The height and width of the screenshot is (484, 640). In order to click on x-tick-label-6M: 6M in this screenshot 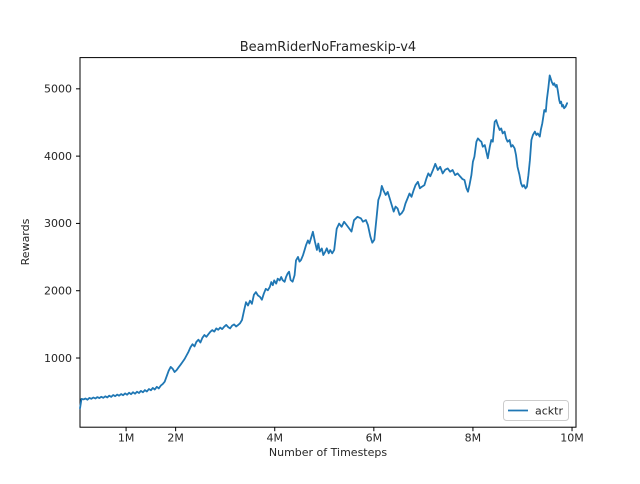, I will do `click(374, 438)`.